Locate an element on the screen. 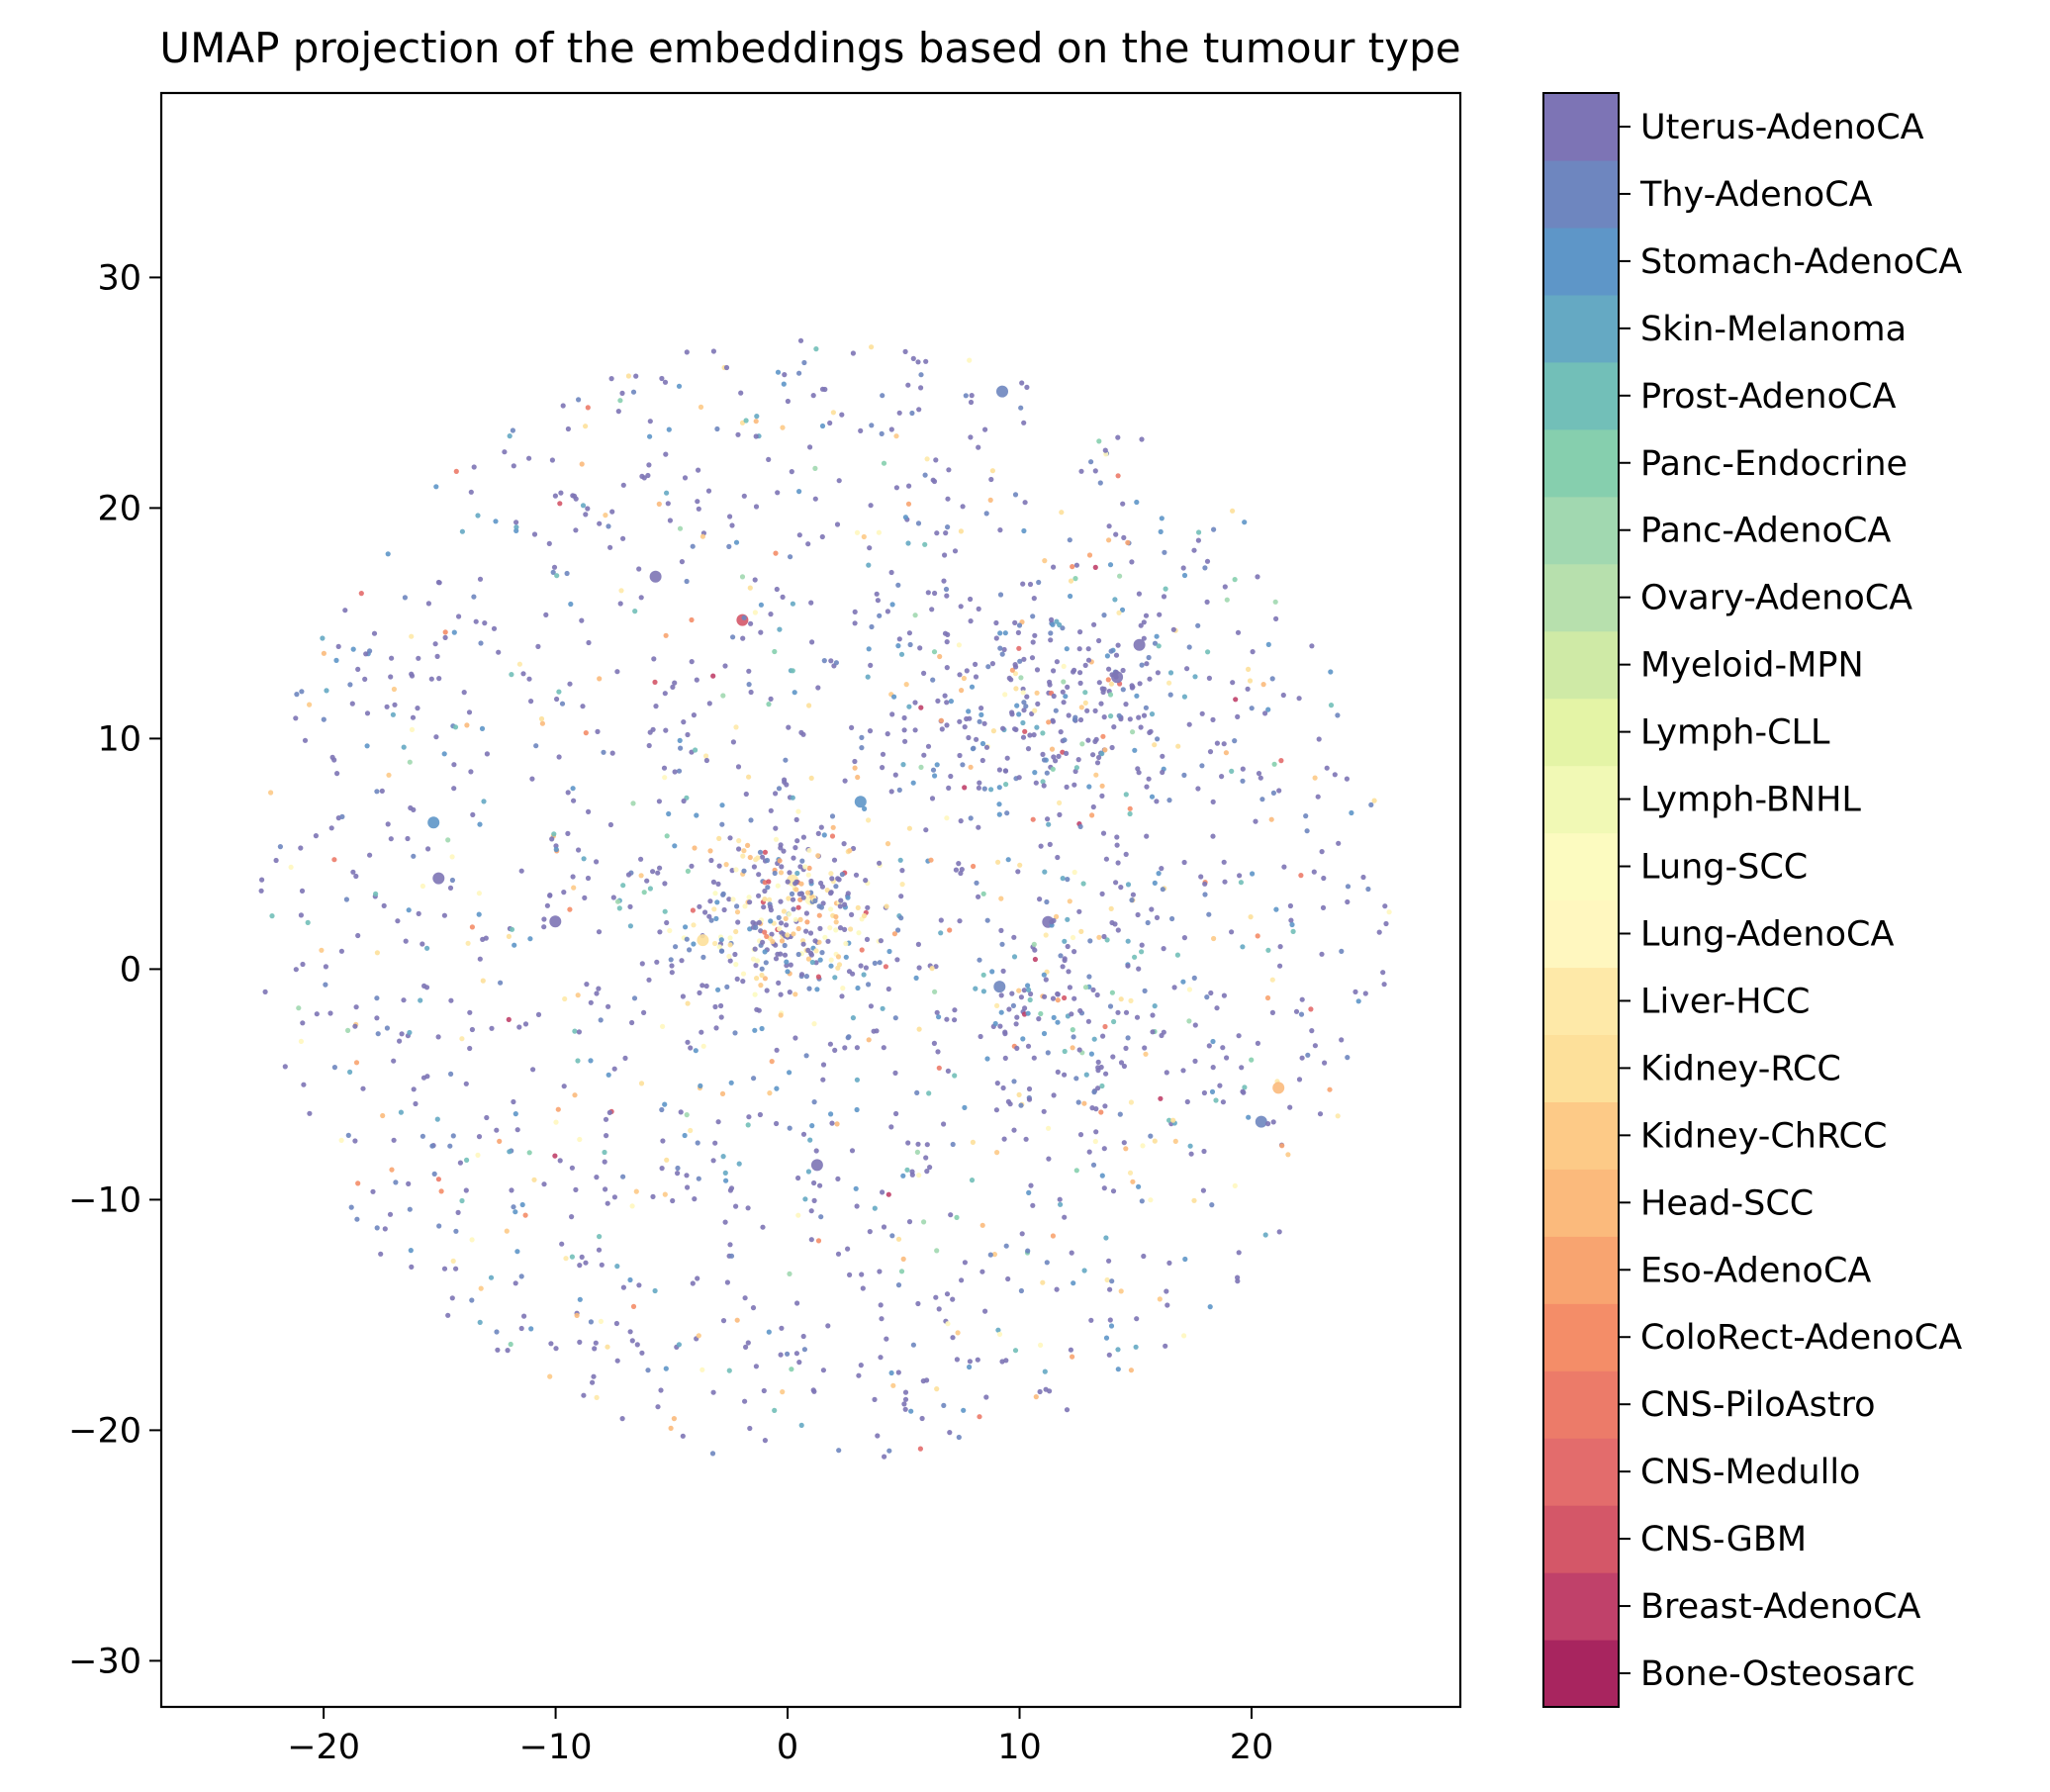  x-axis: −20 −10 0 10 20 is located at coordinates (780, 1737).